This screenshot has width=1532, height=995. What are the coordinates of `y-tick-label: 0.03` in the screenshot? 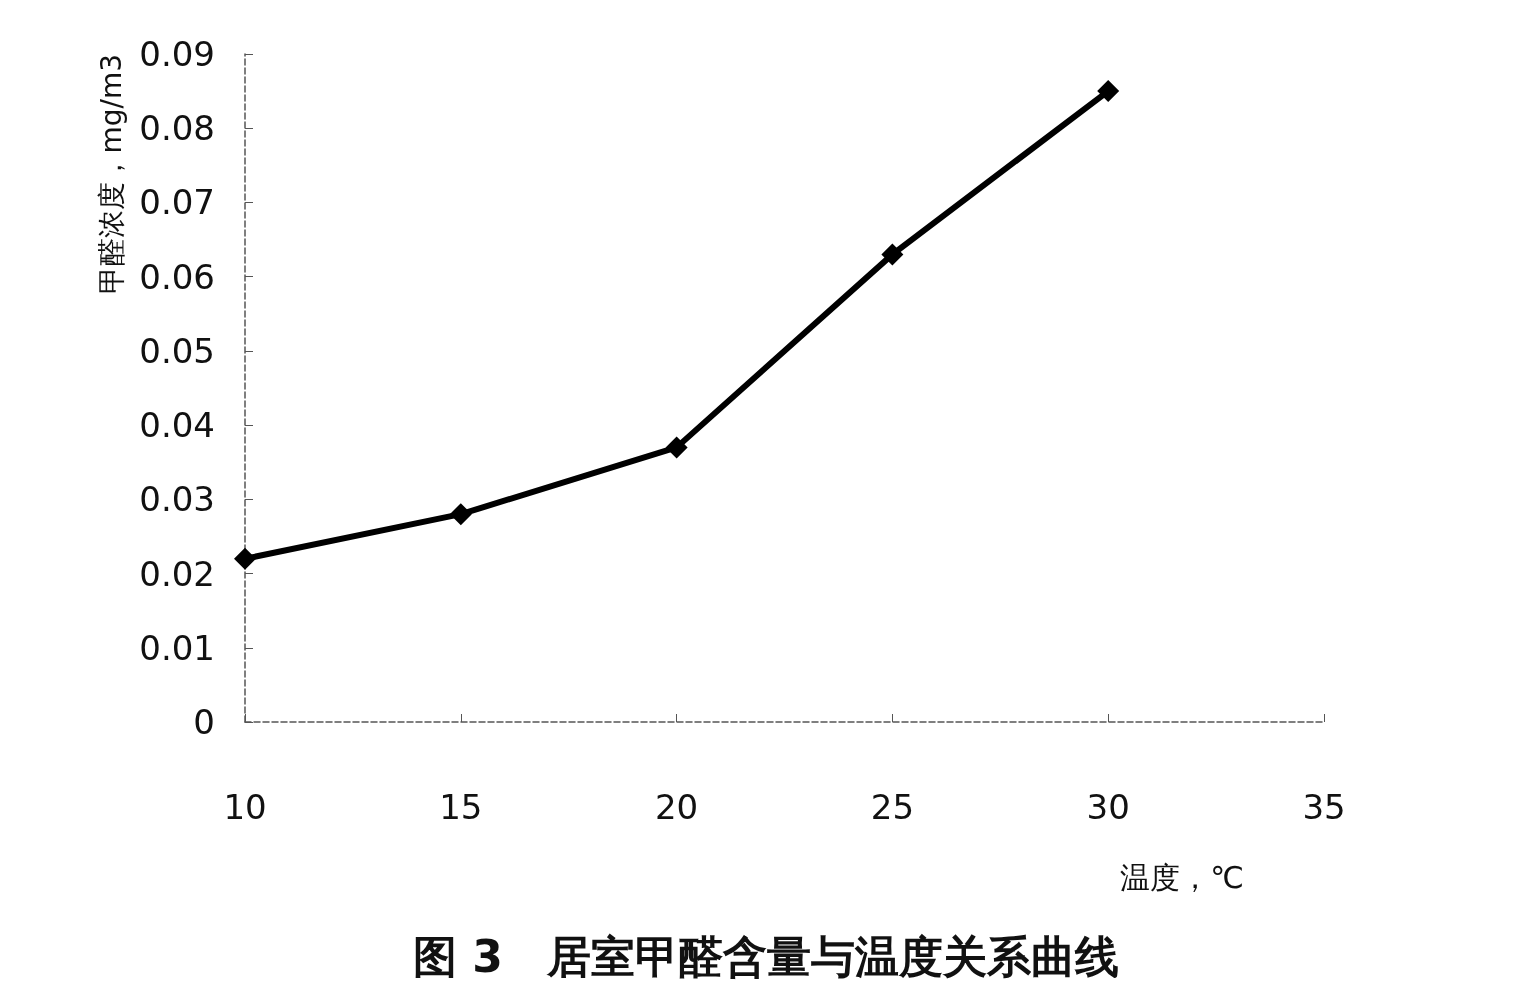 It's located at (177, 499).